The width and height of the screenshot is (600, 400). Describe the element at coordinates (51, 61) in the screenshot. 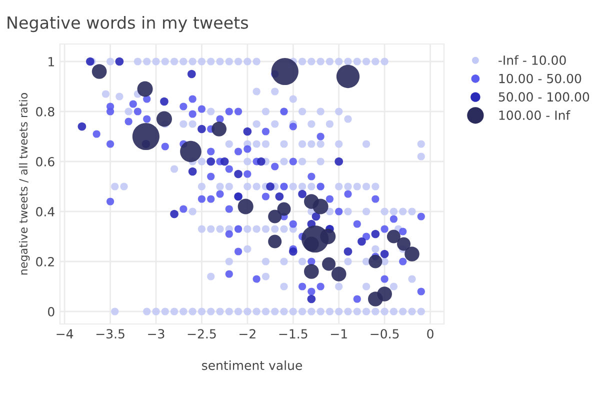

I see `y-tick-label: 1` at that location.